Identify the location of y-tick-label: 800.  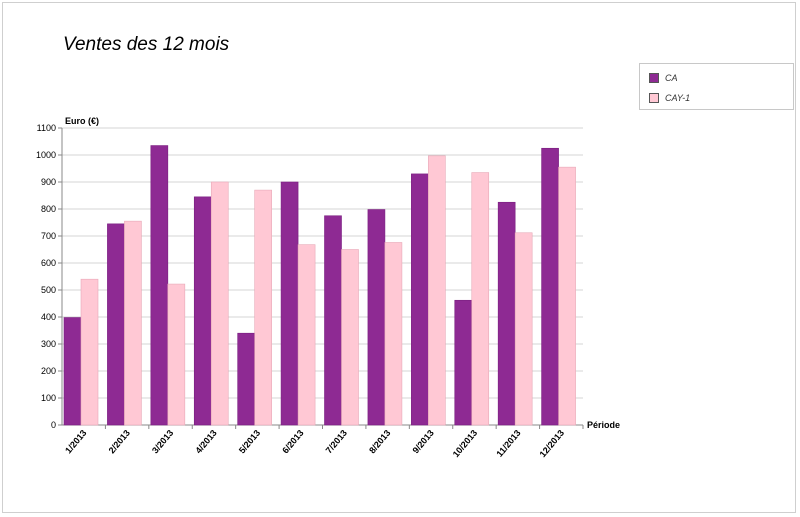
(48, 209).